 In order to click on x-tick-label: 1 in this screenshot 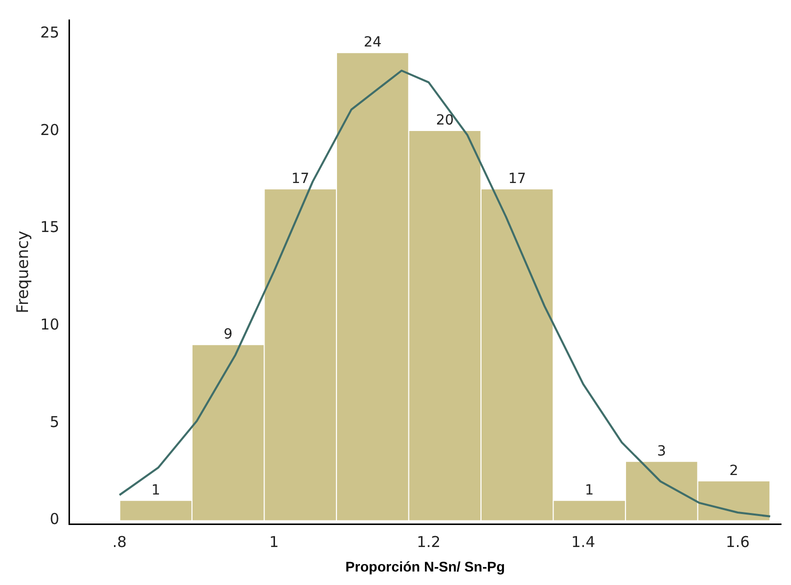, I will do `click(274, 542)`.